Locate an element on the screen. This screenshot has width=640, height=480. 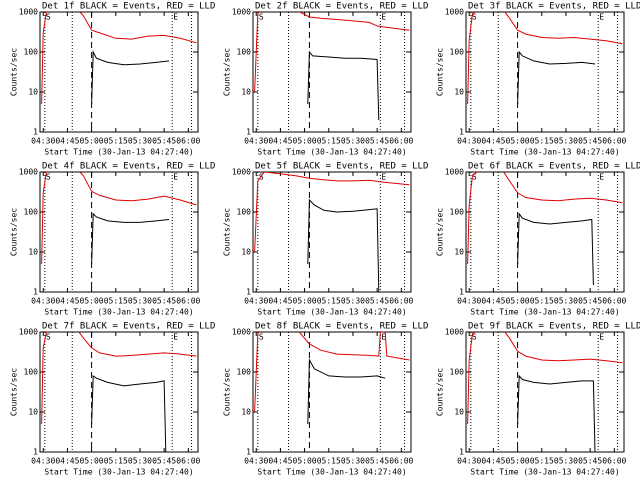
panel-title: Det 2f BLACK = Events, RED = LLD is located at coordinates (341, 7).